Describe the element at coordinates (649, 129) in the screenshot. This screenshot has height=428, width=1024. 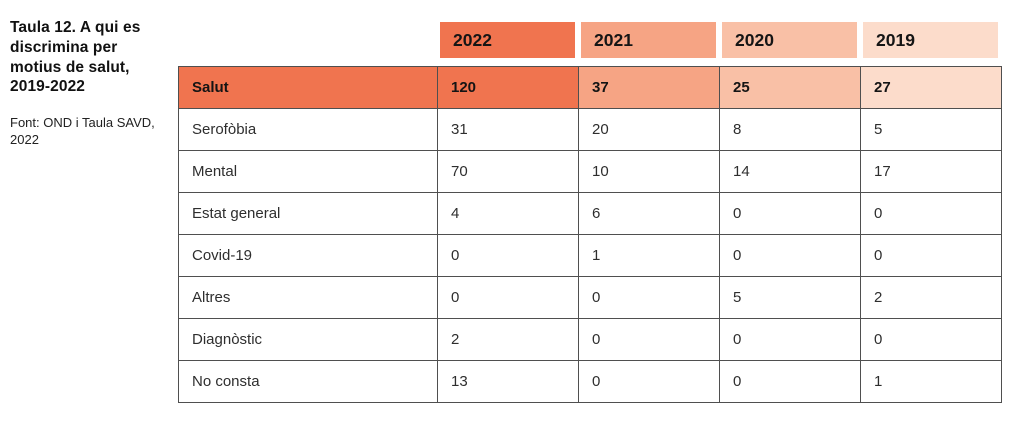
I see `cell-value: 20` at that location.